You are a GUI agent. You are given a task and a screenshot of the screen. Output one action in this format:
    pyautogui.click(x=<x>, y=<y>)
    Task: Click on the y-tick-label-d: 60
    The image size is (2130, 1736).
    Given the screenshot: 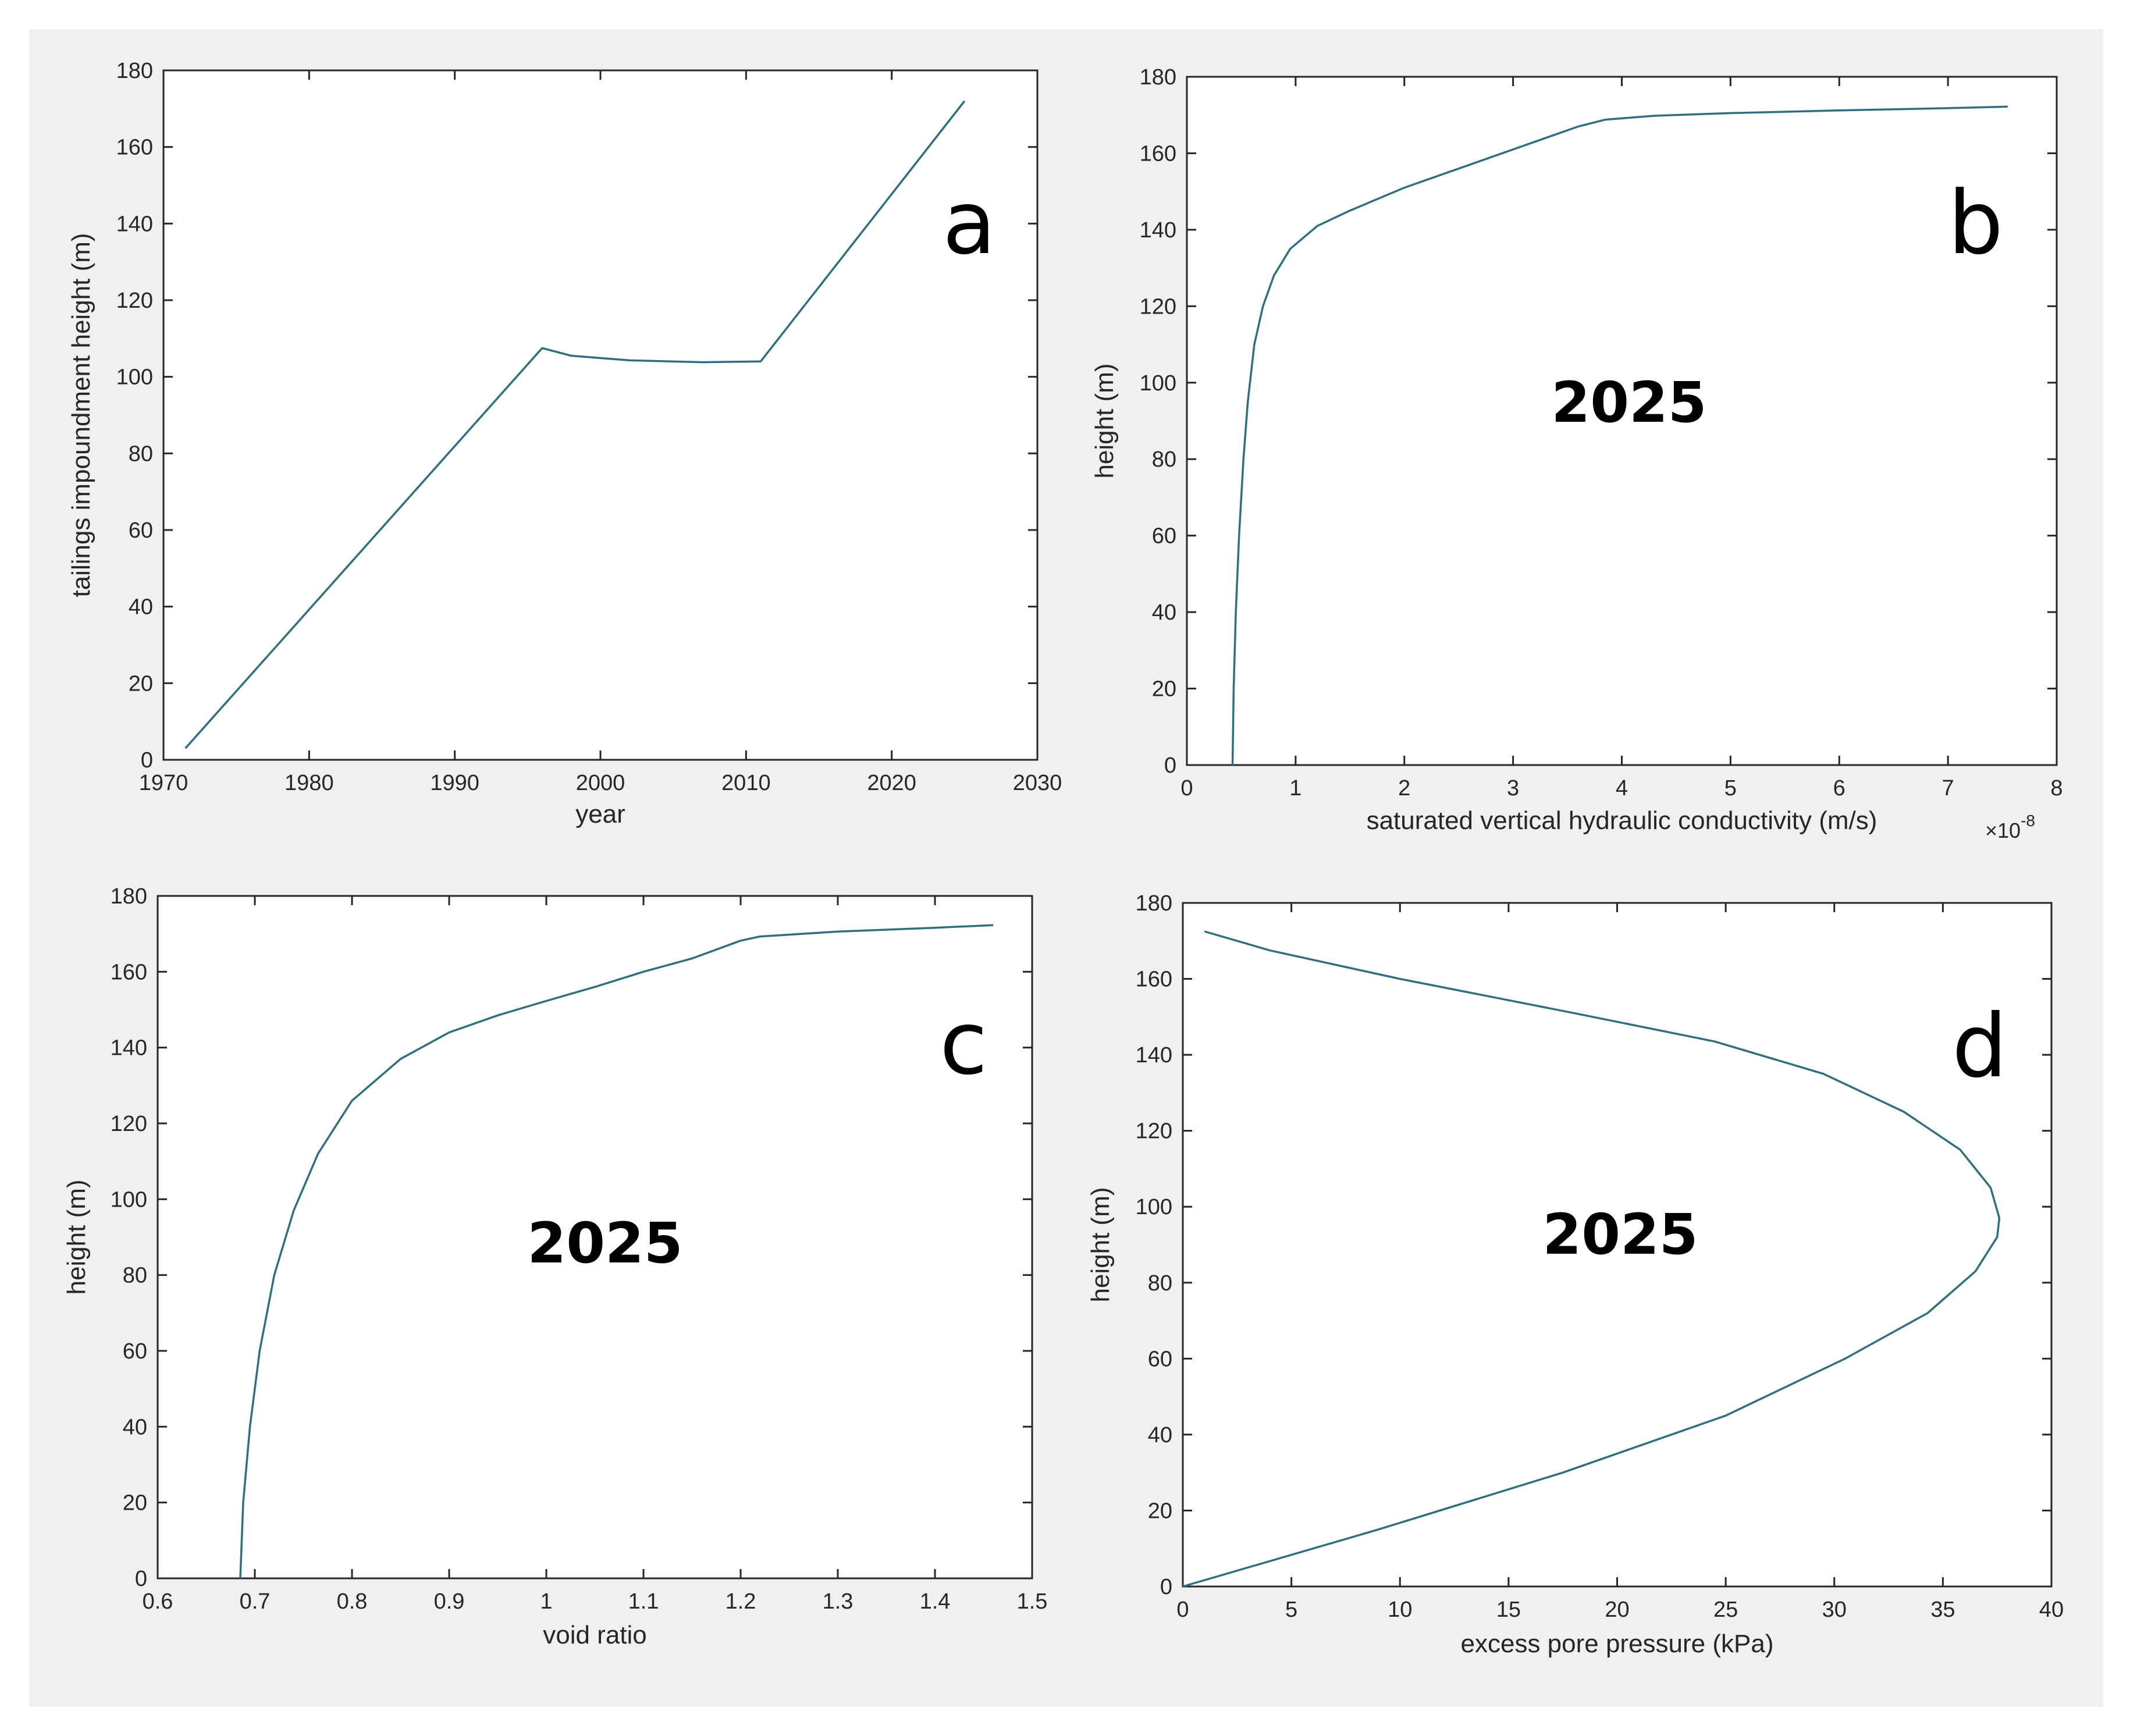 What is the action you would take?
    pyautogui.click(x=1160, y=1359)
    